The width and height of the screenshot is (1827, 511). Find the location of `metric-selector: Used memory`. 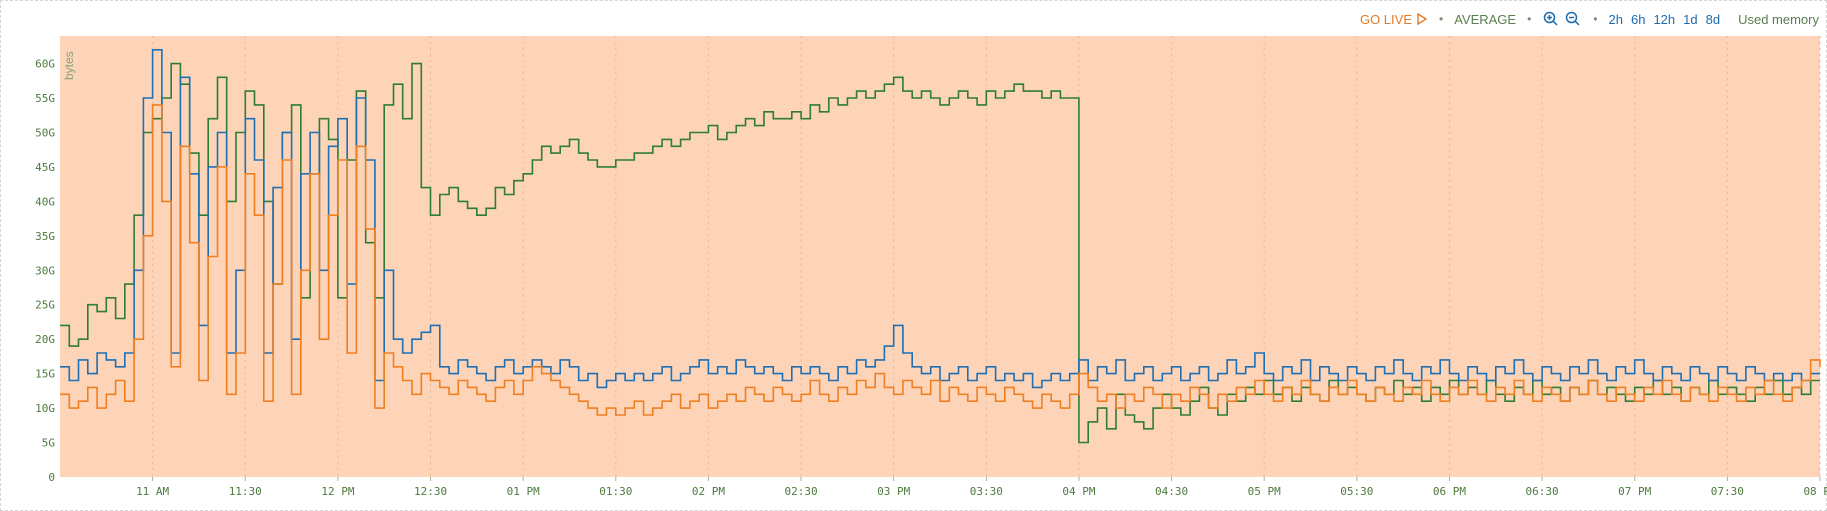

metric-selector: Used memory is located at coordinates (1778, 19).